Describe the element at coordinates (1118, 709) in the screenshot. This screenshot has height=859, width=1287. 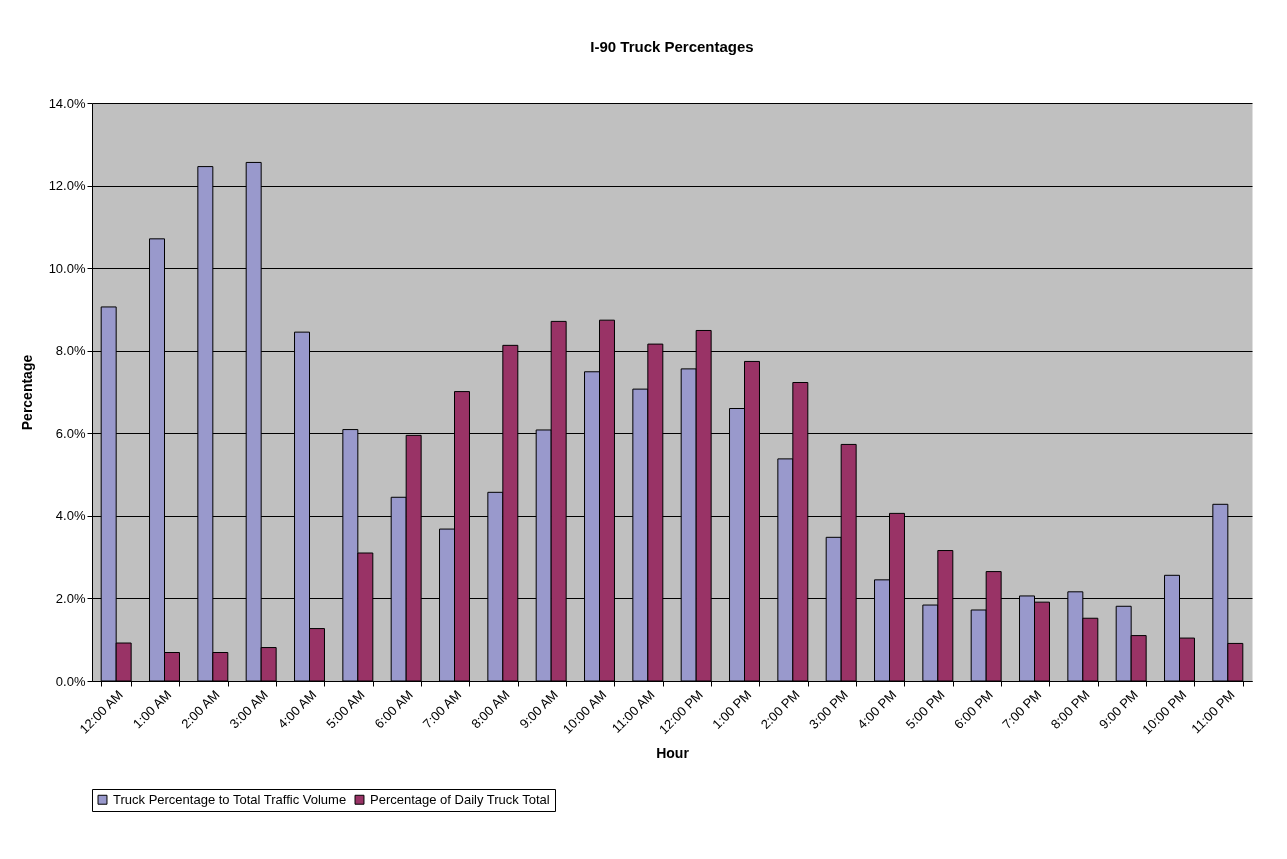
I see `x-tick-label: 9:00 PM` at that location.